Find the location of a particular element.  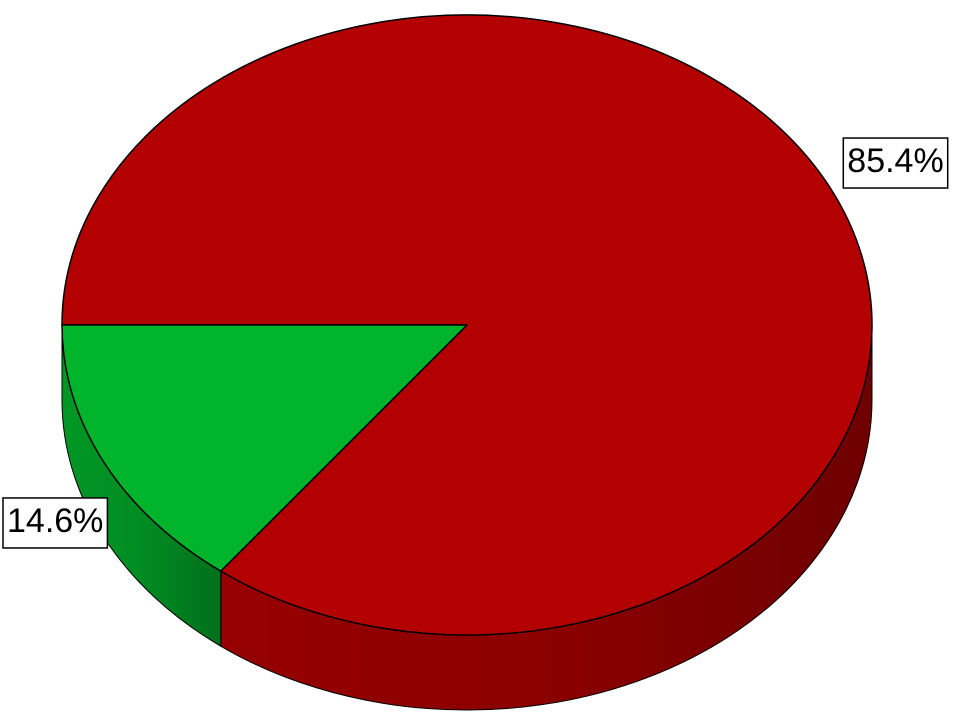

slice-side-shade is located at coordinates (141, 486).